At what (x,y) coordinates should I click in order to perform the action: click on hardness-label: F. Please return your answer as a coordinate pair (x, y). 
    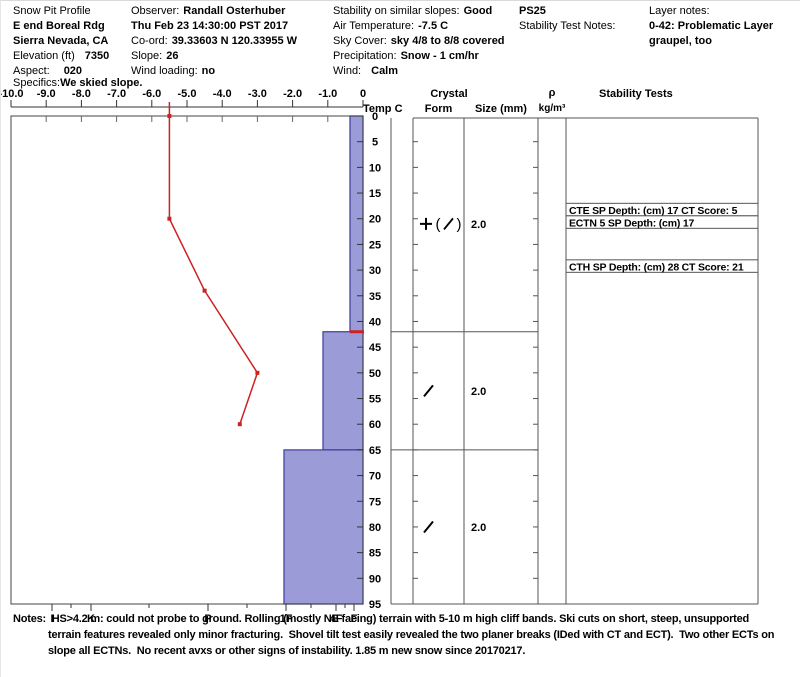
    Looking at the image, I should click on (354, 619).